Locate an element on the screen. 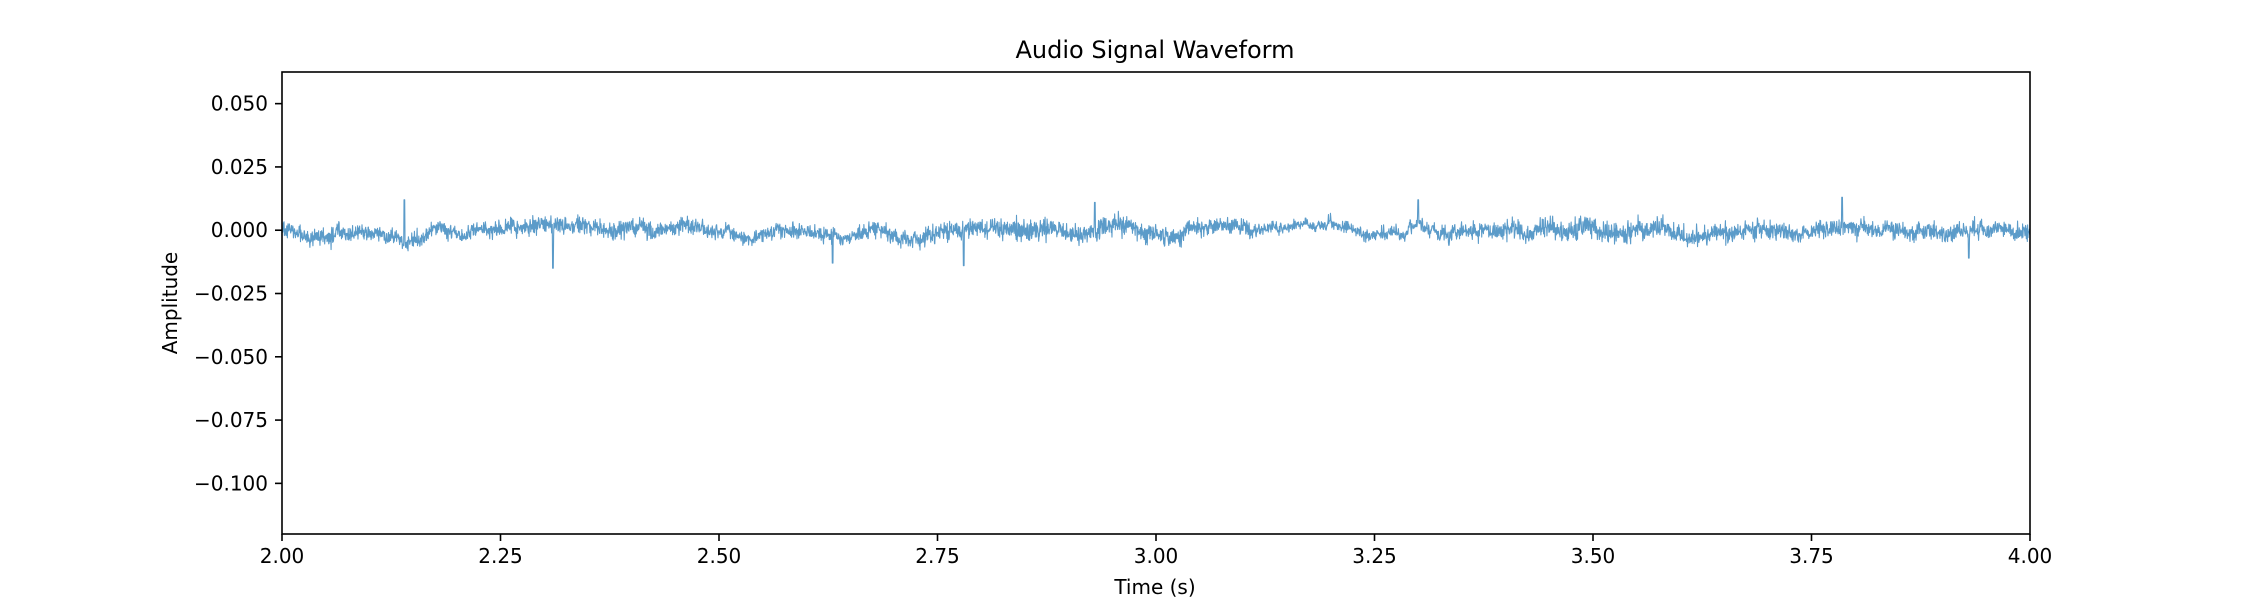 This screenshot has width=2250, height=600. waveform-series is located at coordinates (1156, 232).